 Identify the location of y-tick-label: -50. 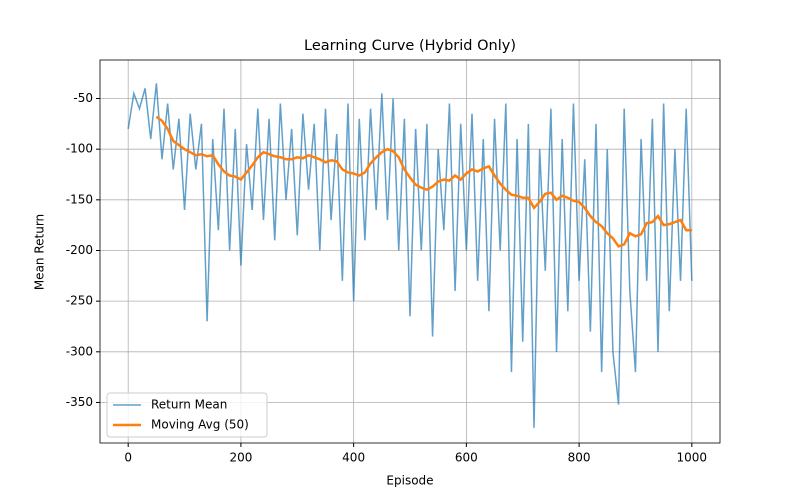
(83, 98).